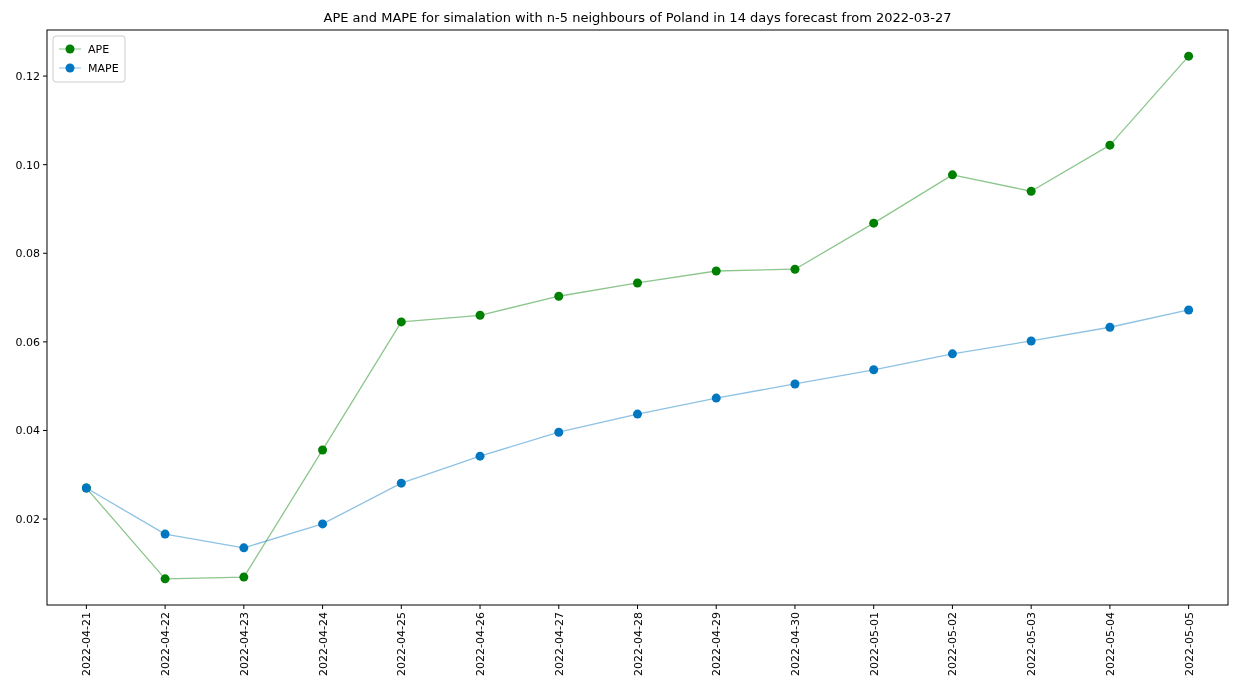 This screenshot has width=1239, height=690. Describe the element at coordinates (27, 76) in the screenshot. I see `y-tick-label: 0.12` at that location.